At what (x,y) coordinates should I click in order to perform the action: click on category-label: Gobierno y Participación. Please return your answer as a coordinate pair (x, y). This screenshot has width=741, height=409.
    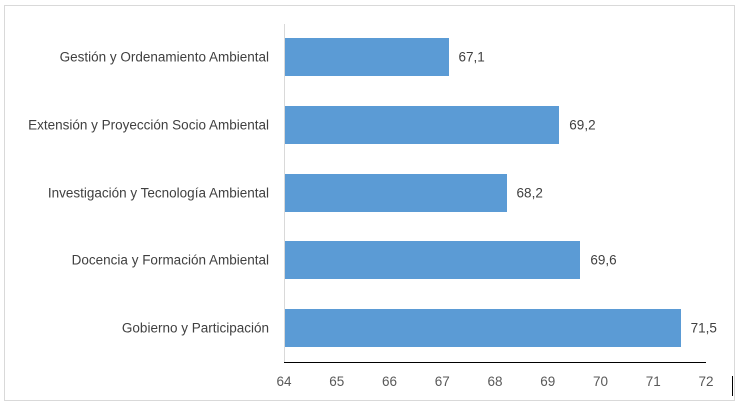
    Looking at the image, I should click on (195, 328).